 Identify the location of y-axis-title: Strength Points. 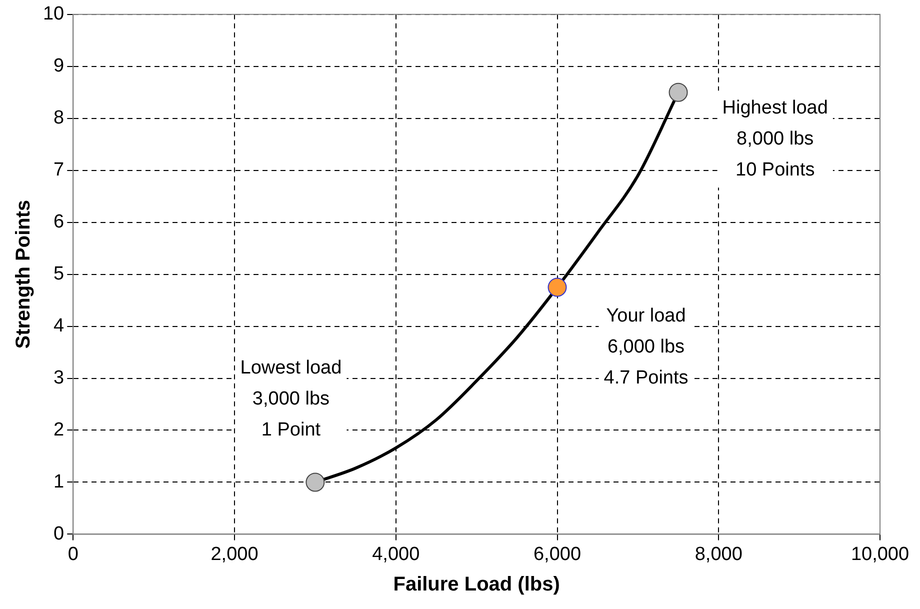
(23, 274).